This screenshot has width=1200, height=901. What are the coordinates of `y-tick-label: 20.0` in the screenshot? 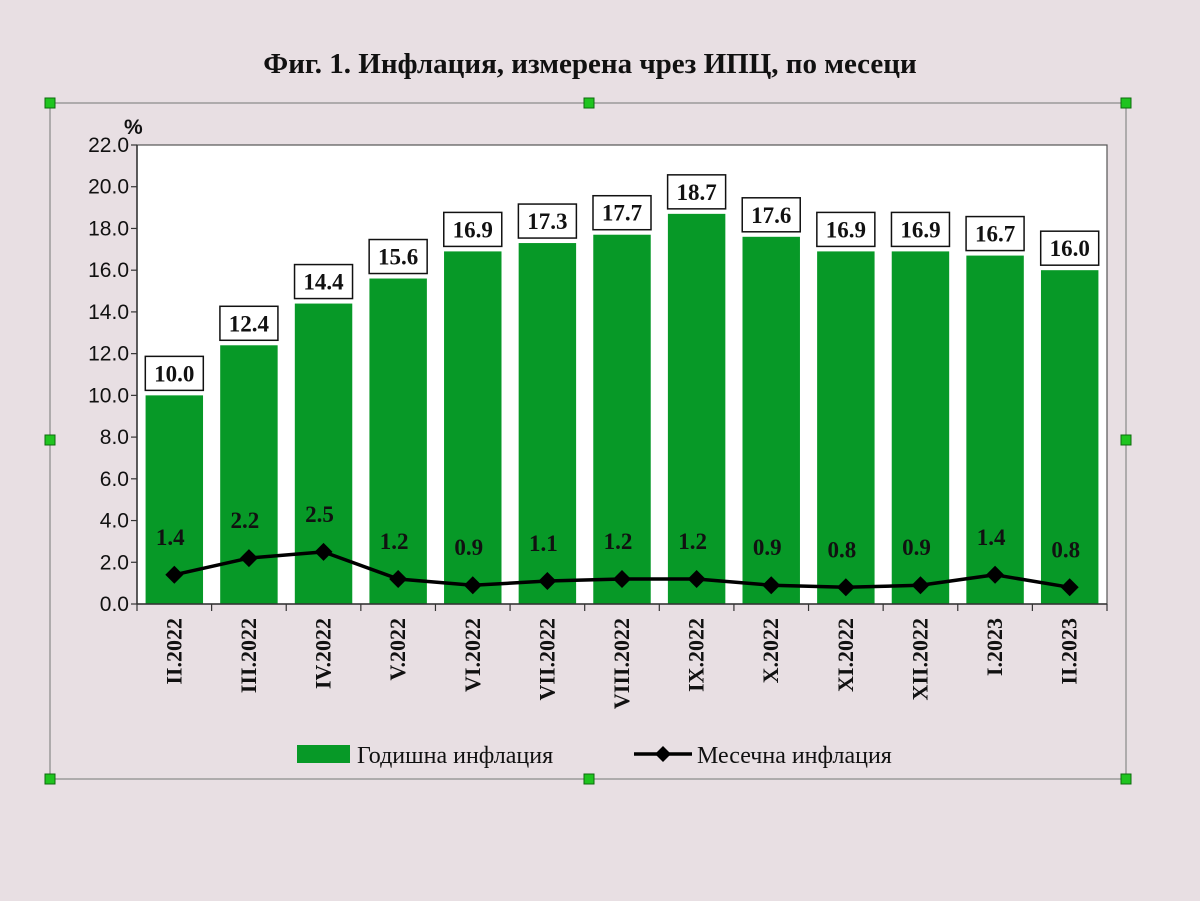 It's located at (108, 187).